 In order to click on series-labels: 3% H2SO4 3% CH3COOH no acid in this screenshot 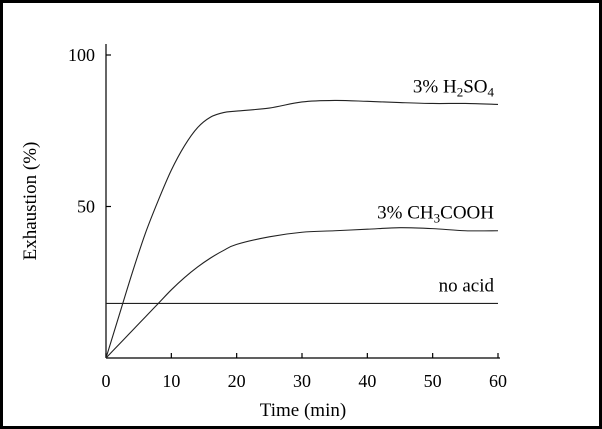, I will do `click(435, 186)`.